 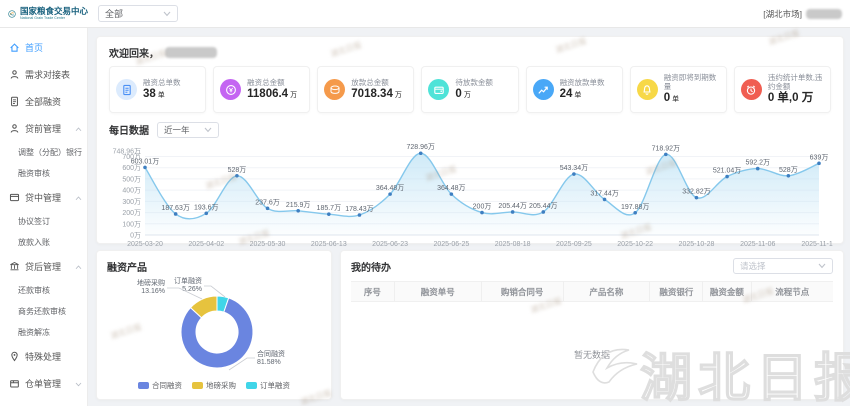 I want to click on sidebar-item-label: 仓单管理, so click(x=43, y=384).